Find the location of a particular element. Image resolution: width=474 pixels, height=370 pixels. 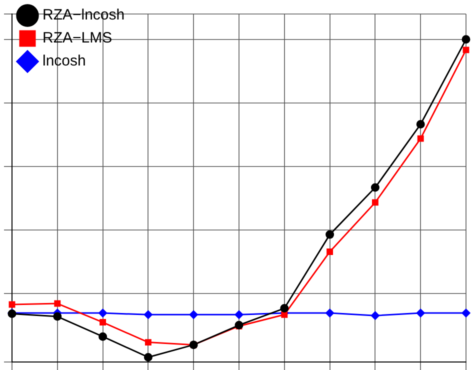

legend-label: lncosh is located at coordinates (64, 61).